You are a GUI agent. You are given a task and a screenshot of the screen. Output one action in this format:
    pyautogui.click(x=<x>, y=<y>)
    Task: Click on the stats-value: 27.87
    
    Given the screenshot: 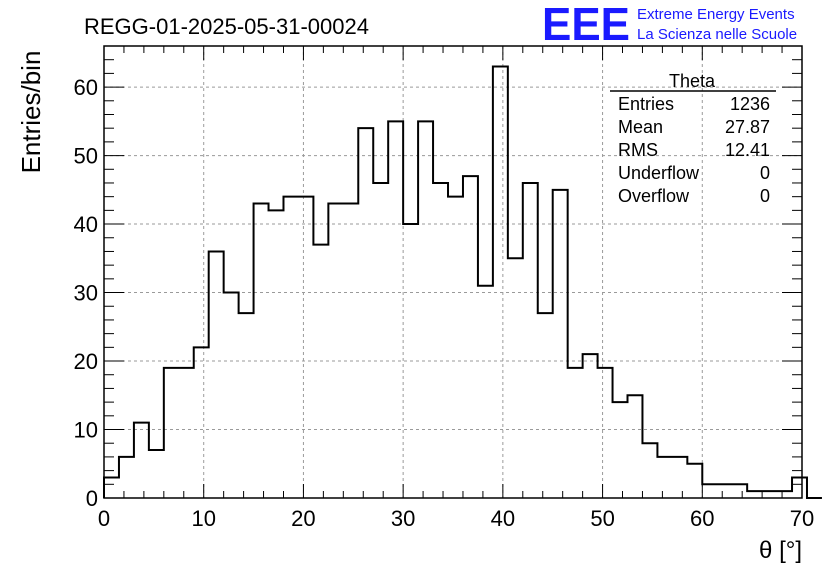 What is the action you would take?
    pyautogui.click(x=747, y=127)
    